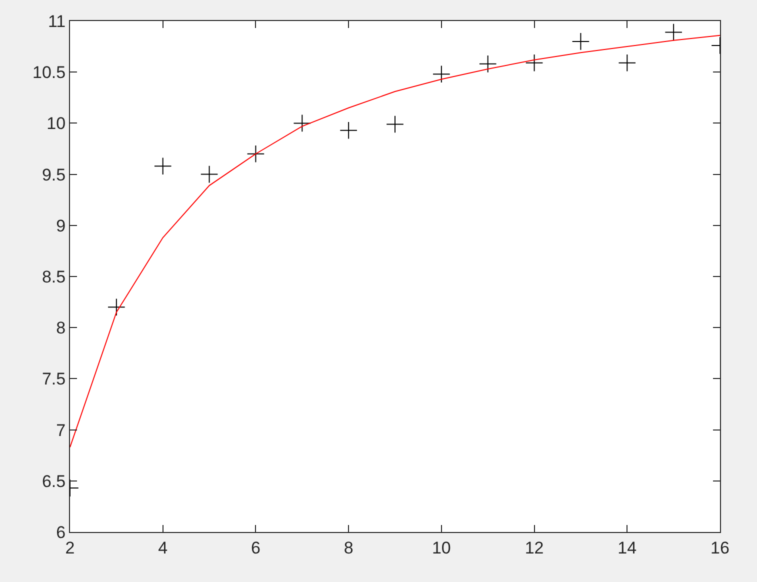  Describe the element at coordinates (255, 548) in the screenshot. I see `x-tick-label: 6` at that location.